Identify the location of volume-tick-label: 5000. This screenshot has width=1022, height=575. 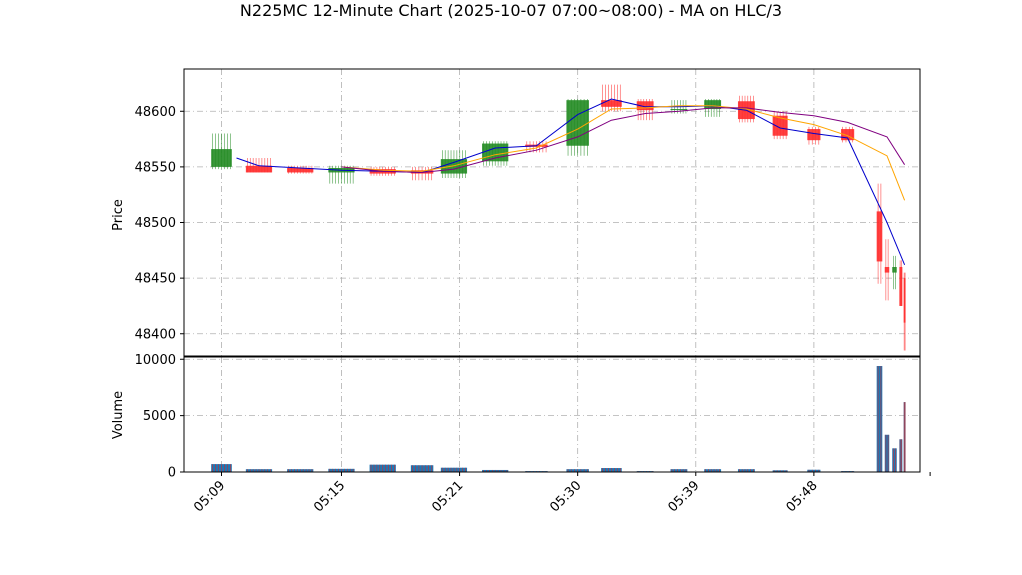
(159, 416).